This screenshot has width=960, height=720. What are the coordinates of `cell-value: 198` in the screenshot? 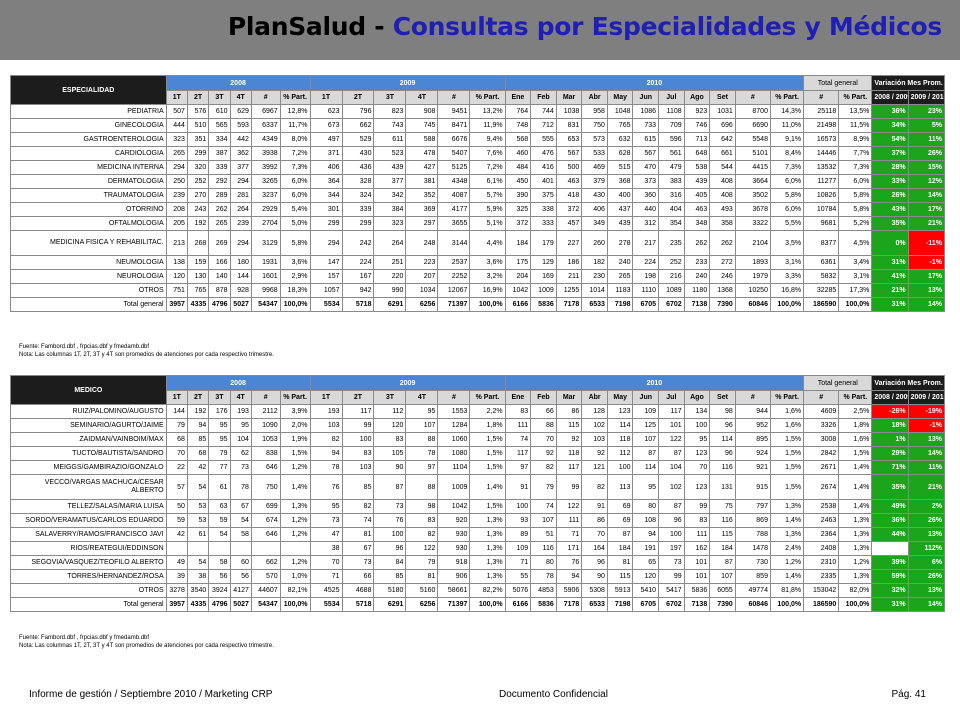 It's located at (646, 276).